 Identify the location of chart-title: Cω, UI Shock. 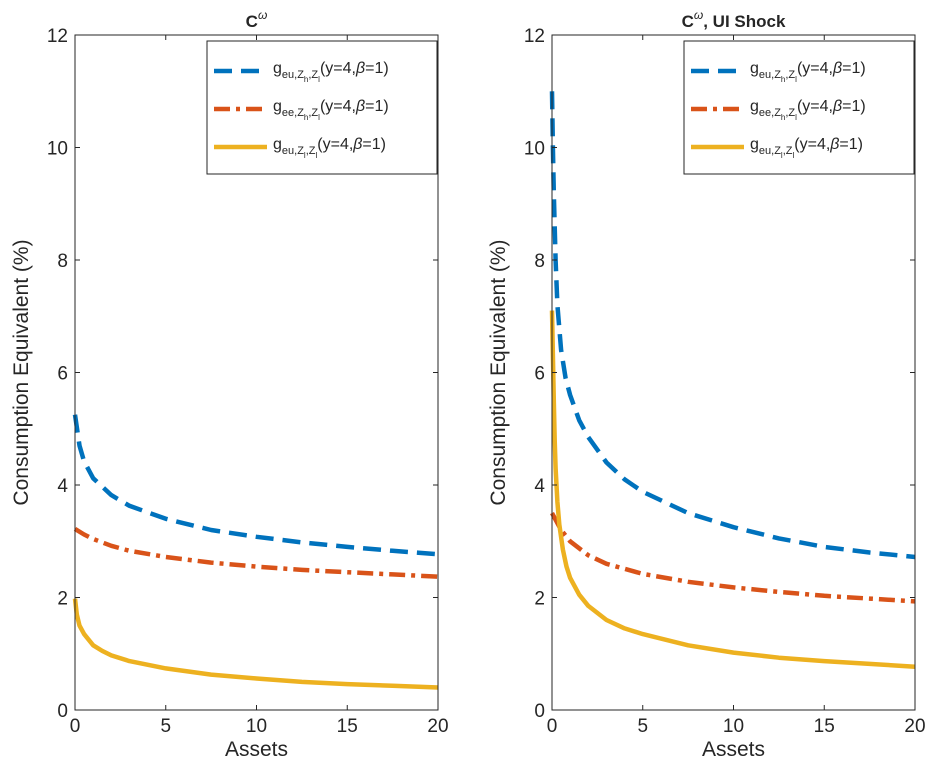
(734, 19).